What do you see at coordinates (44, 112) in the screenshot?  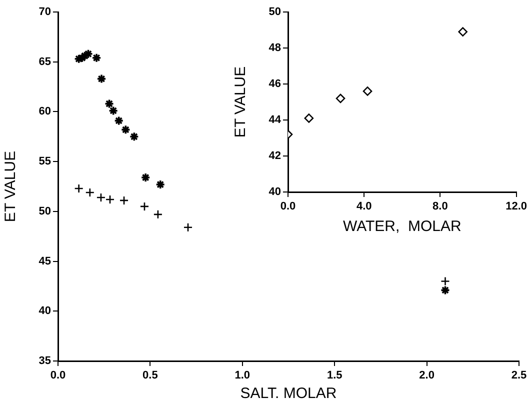 I see `y-tick-label: 60` at bounding box center [44, 112].